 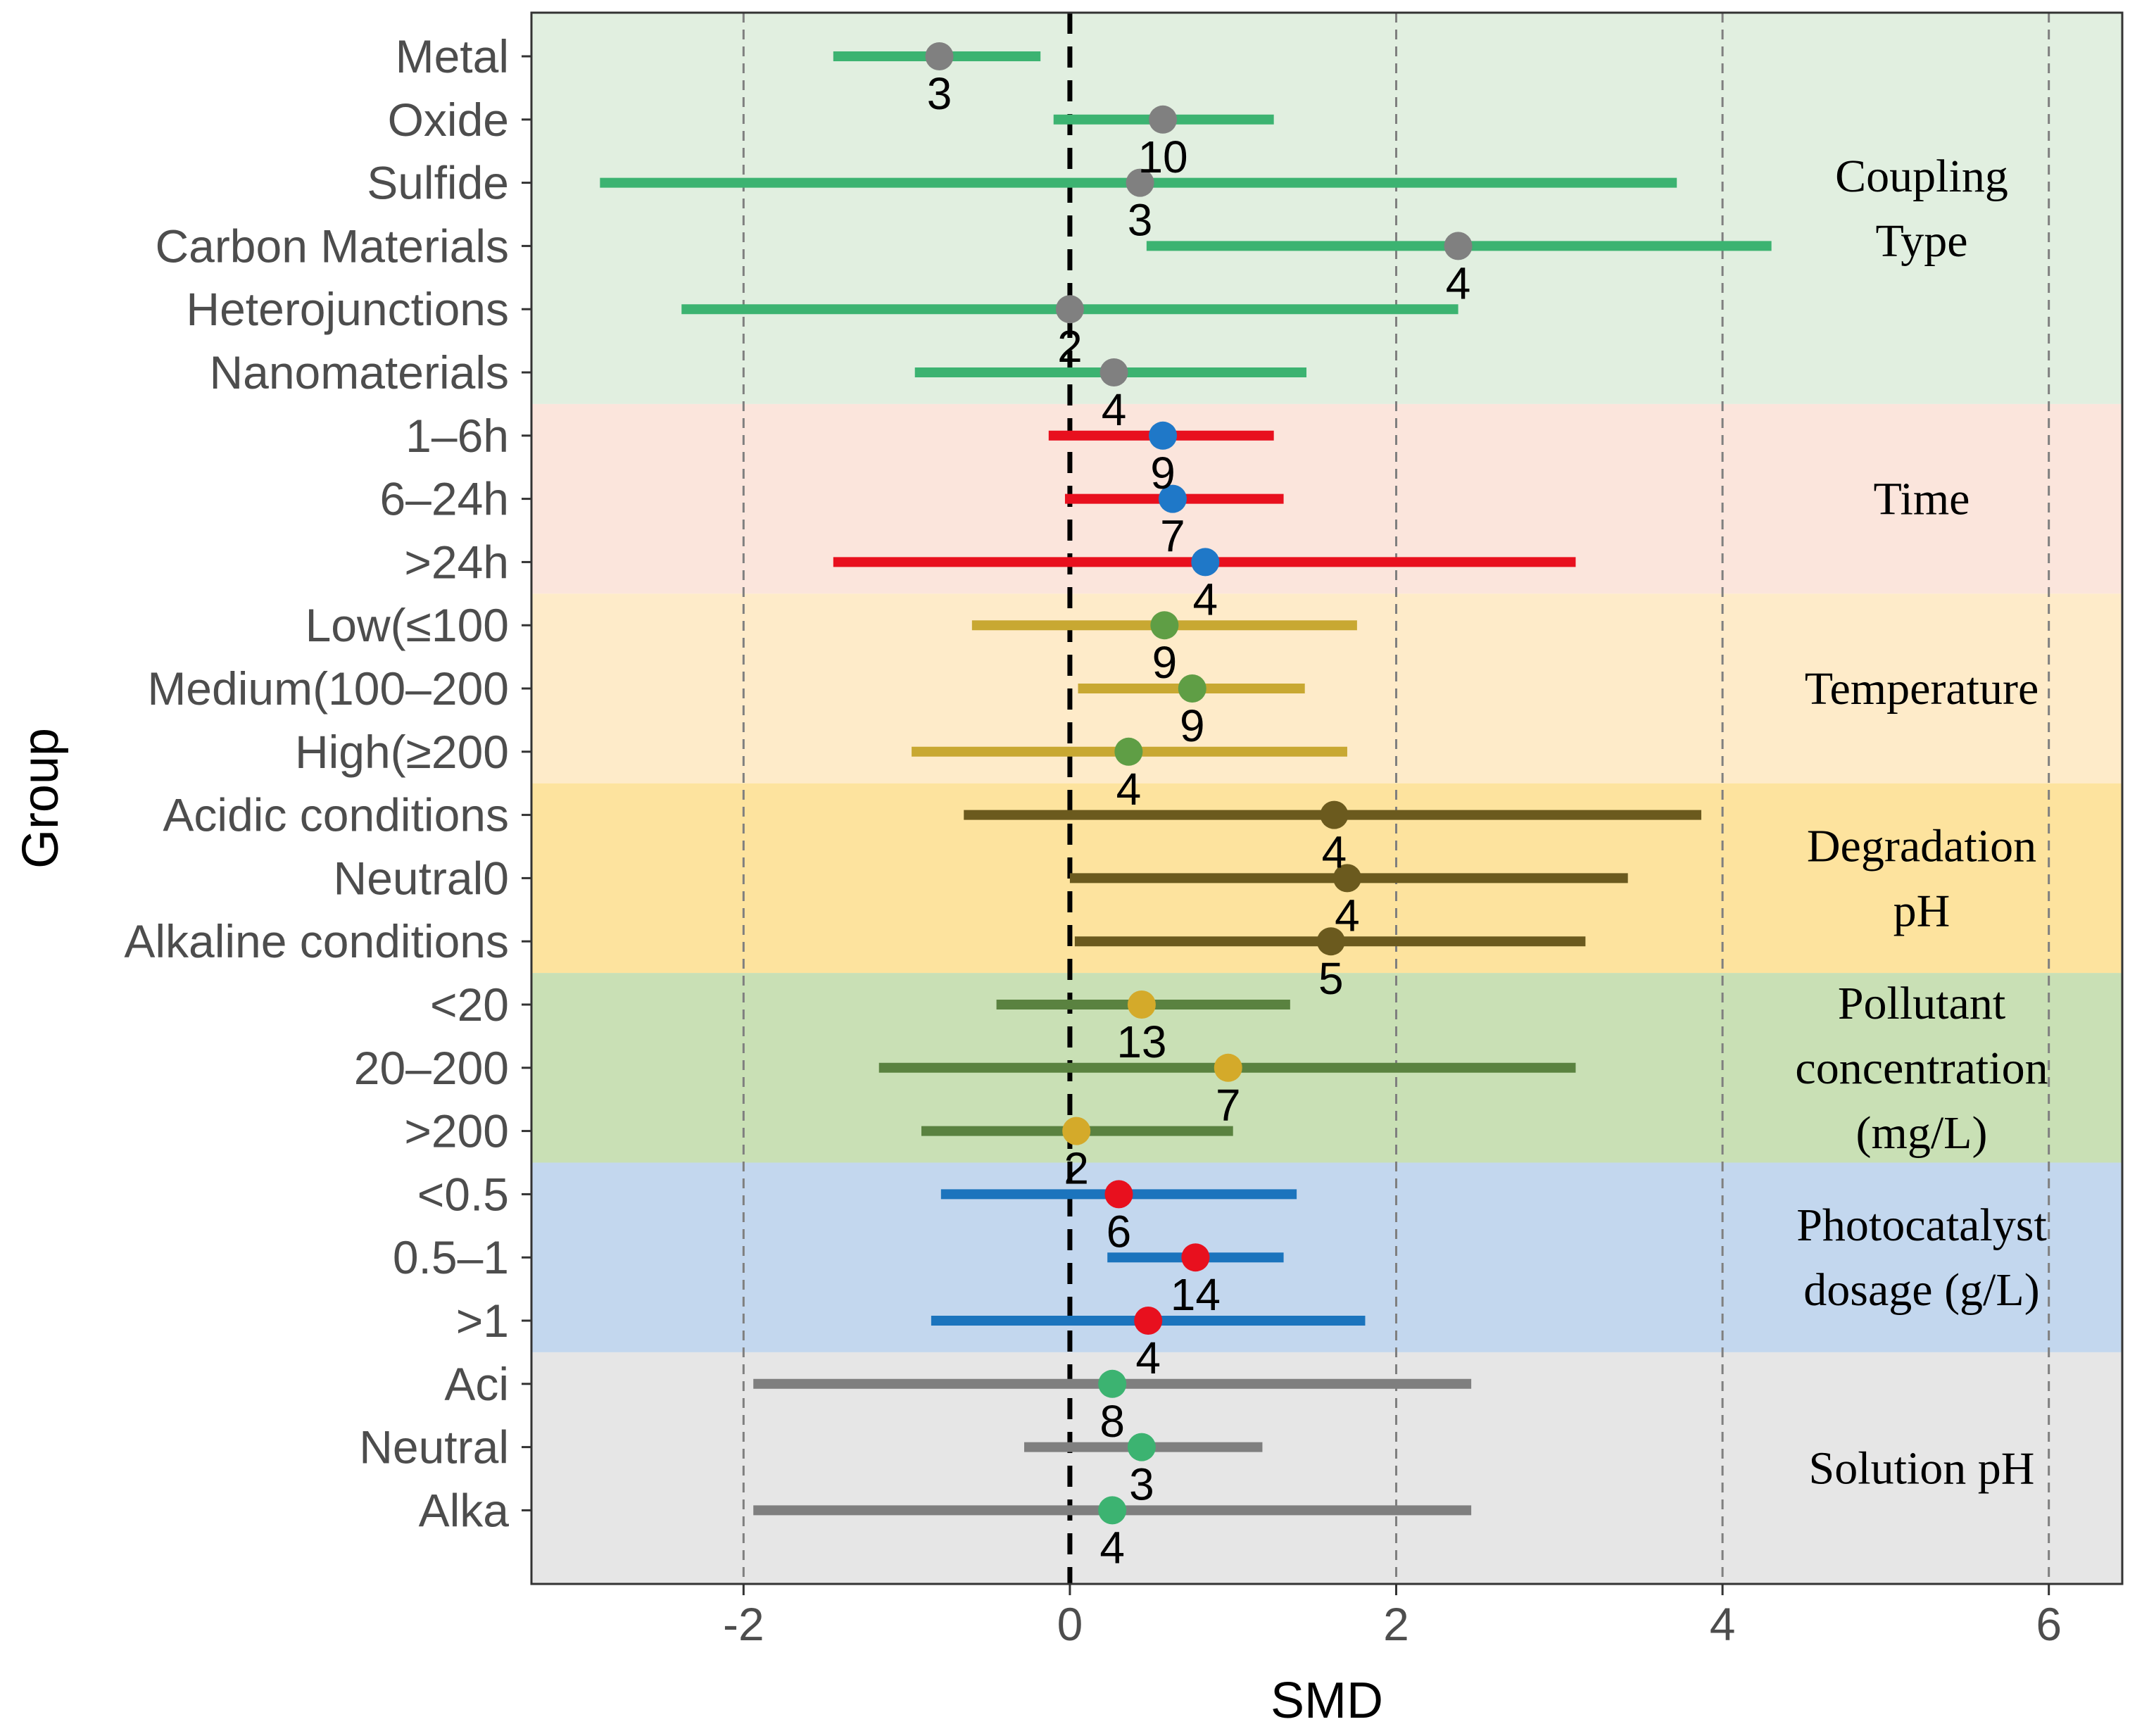 What do you see at coordinates (1172, 498) in the screenshot?
I see `estimate-point-time-6-24h` at bounding box center [1172, 498].